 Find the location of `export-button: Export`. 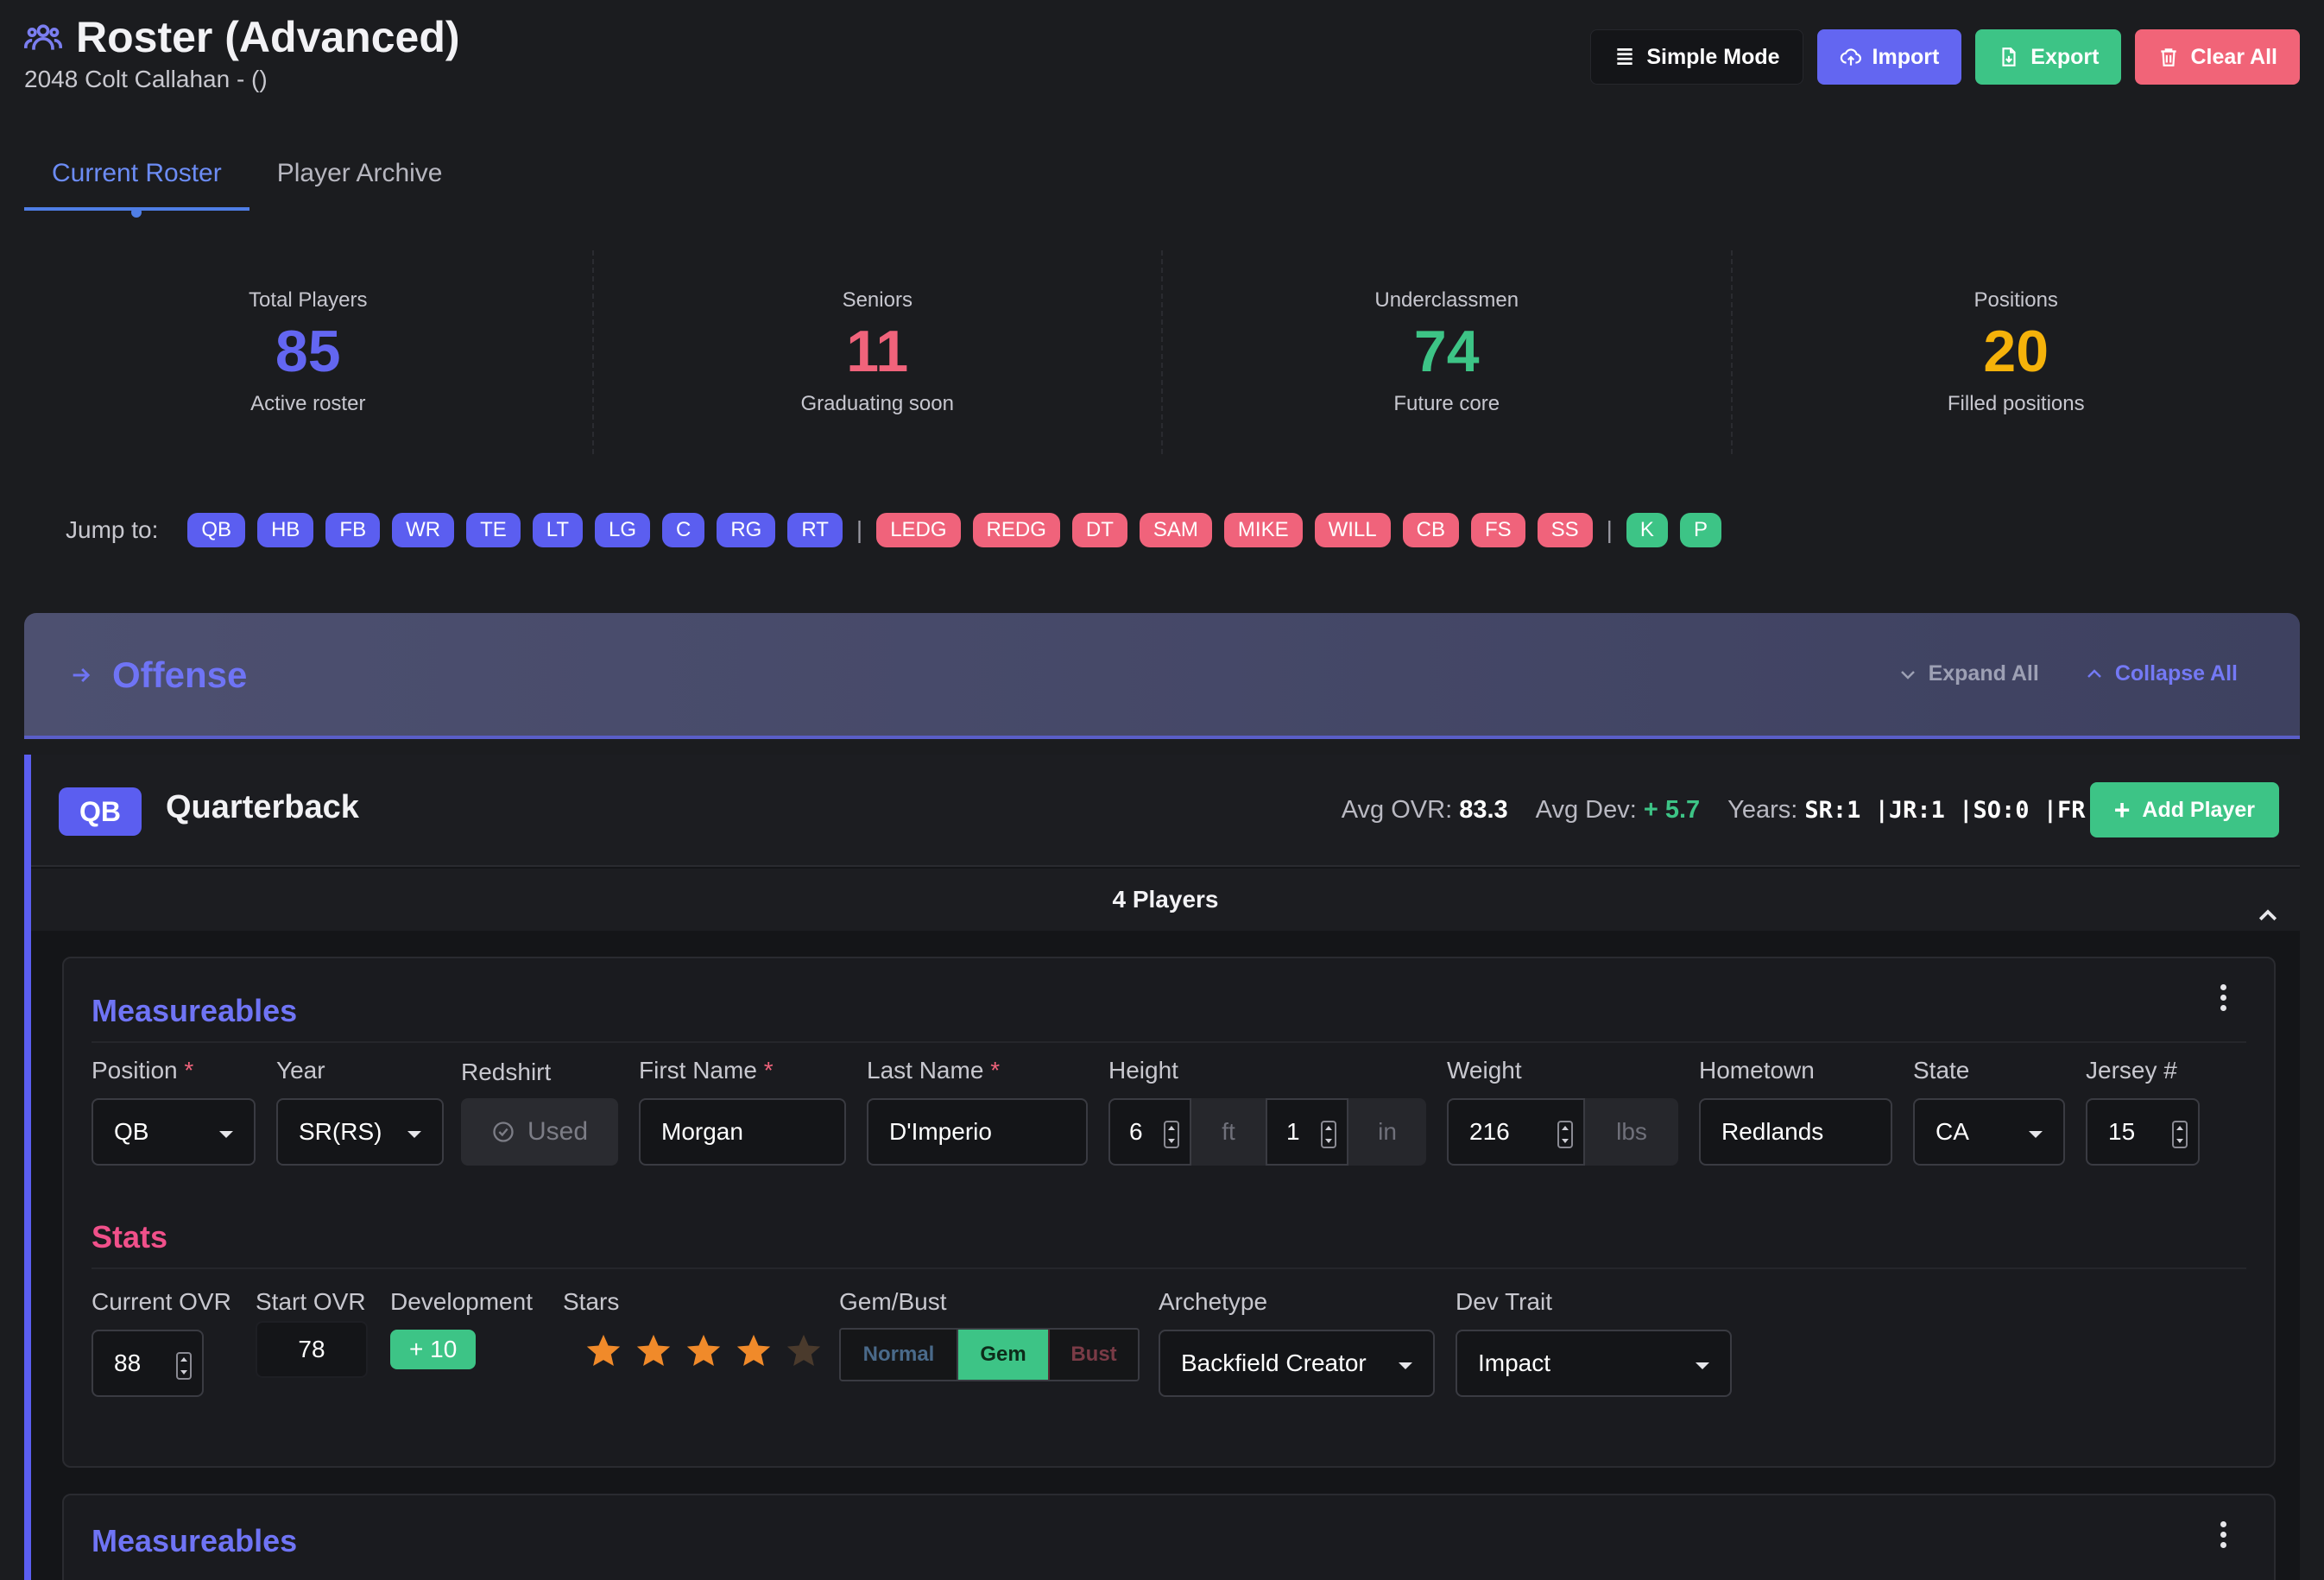

export-button: Export is located at coordinates (2048, 57).